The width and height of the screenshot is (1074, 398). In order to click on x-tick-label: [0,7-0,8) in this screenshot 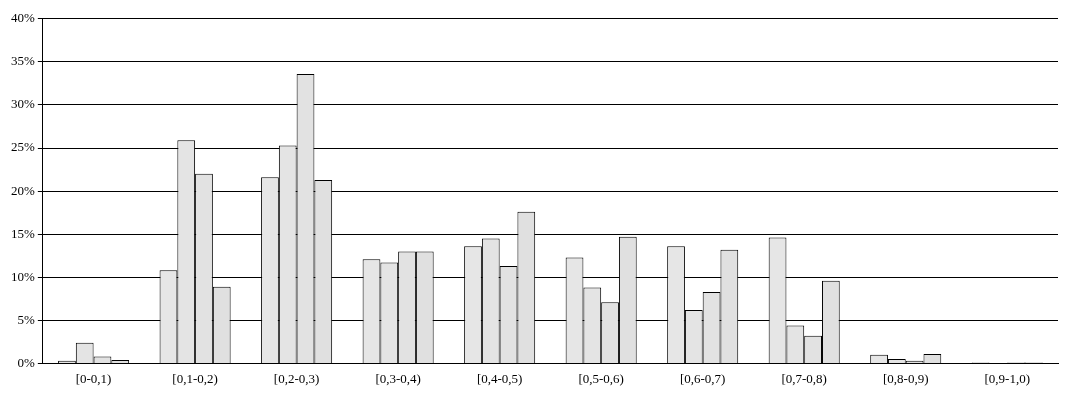, I will do `click(804, 378)`.